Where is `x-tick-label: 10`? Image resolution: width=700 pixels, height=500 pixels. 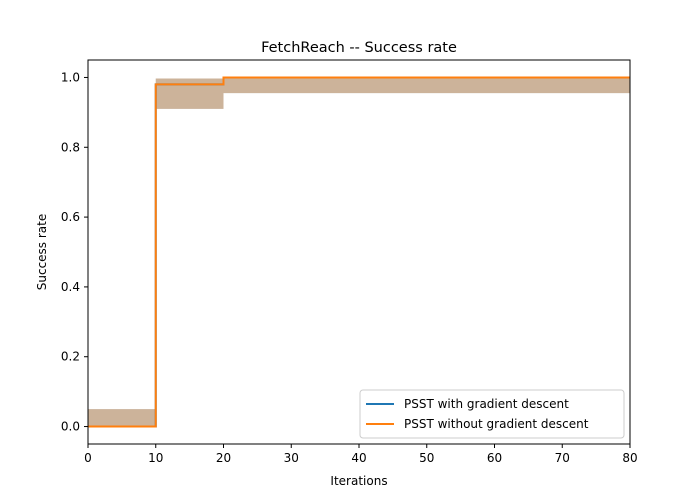
x-tick-label: 10 is located at coordinates (155, 458).